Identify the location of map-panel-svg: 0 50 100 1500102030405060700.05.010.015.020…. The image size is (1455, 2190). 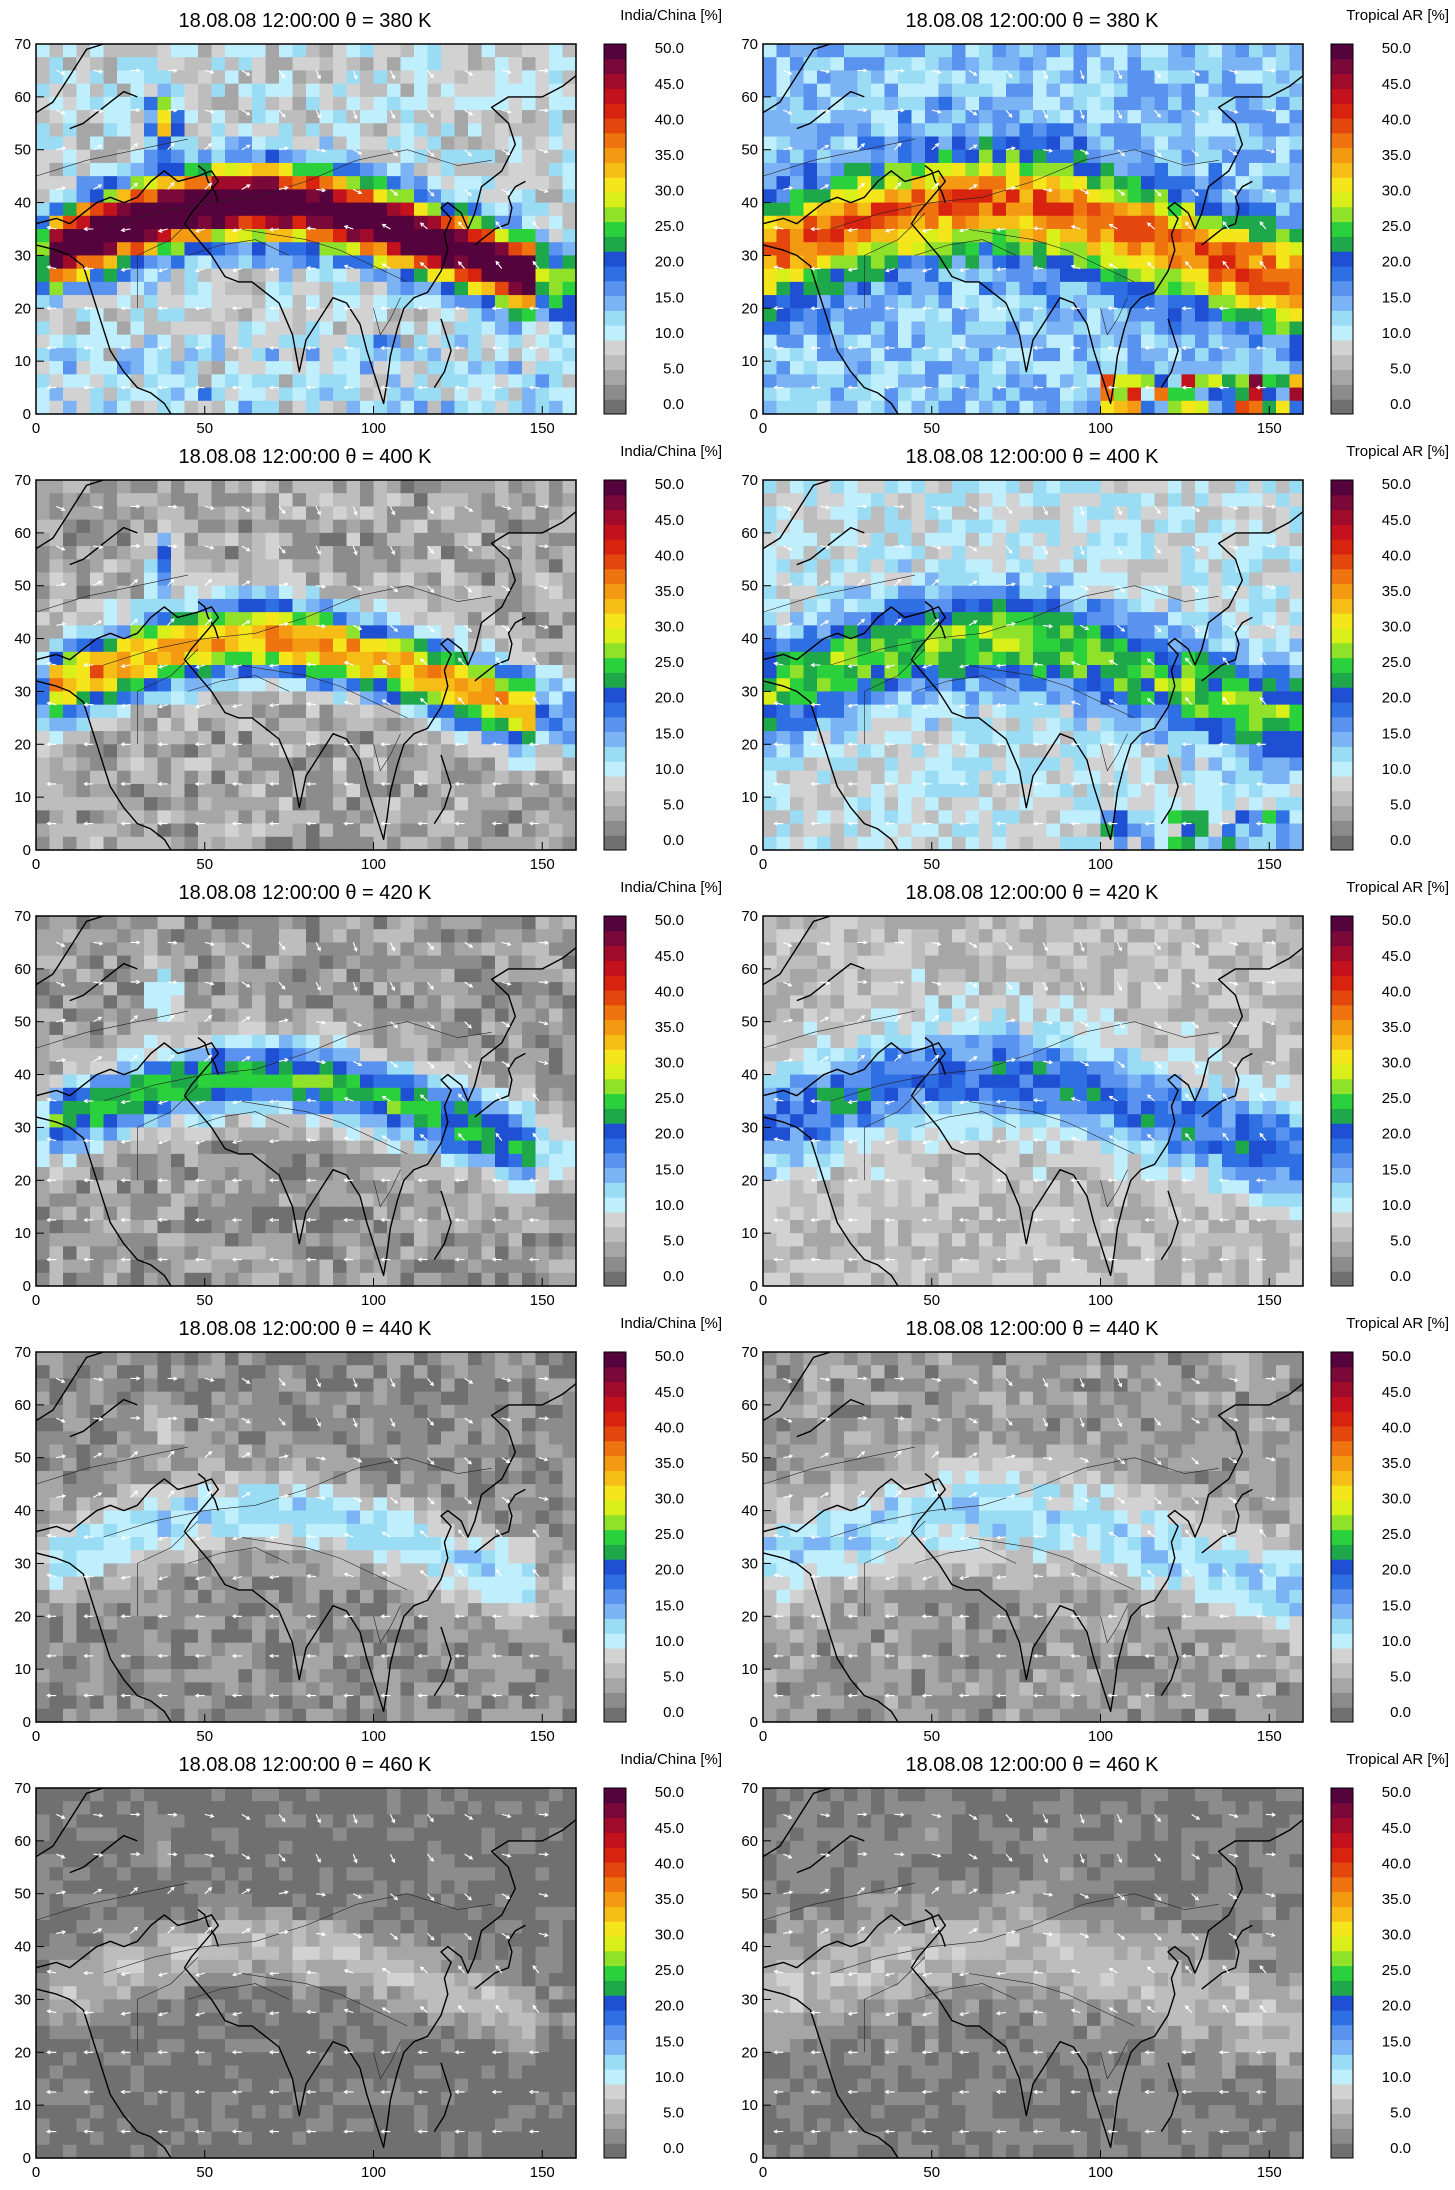
(1076, 236).